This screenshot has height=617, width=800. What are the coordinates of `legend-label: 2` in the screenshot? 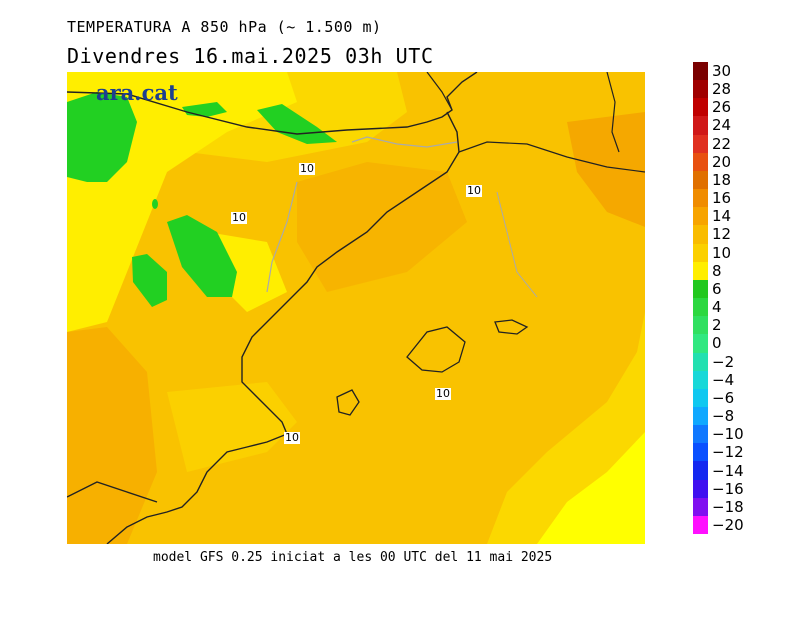 It's located at (717, 325).